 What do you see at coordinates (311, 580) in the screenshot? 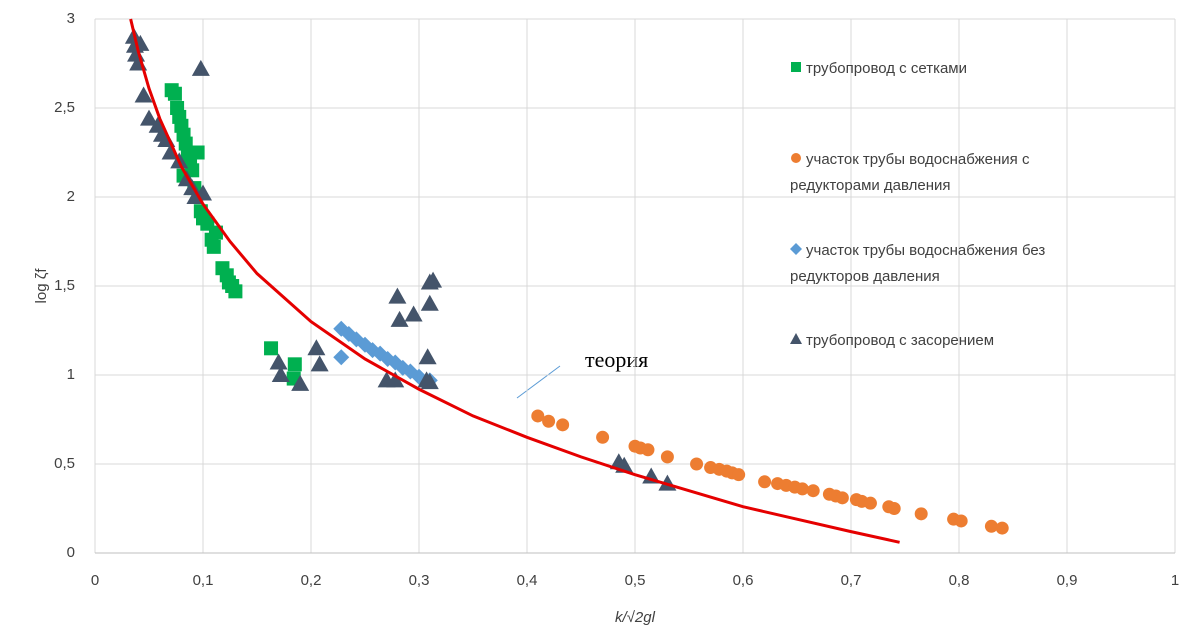
I see `x-tick-label: 0,2` at bounding box center [311, 580].